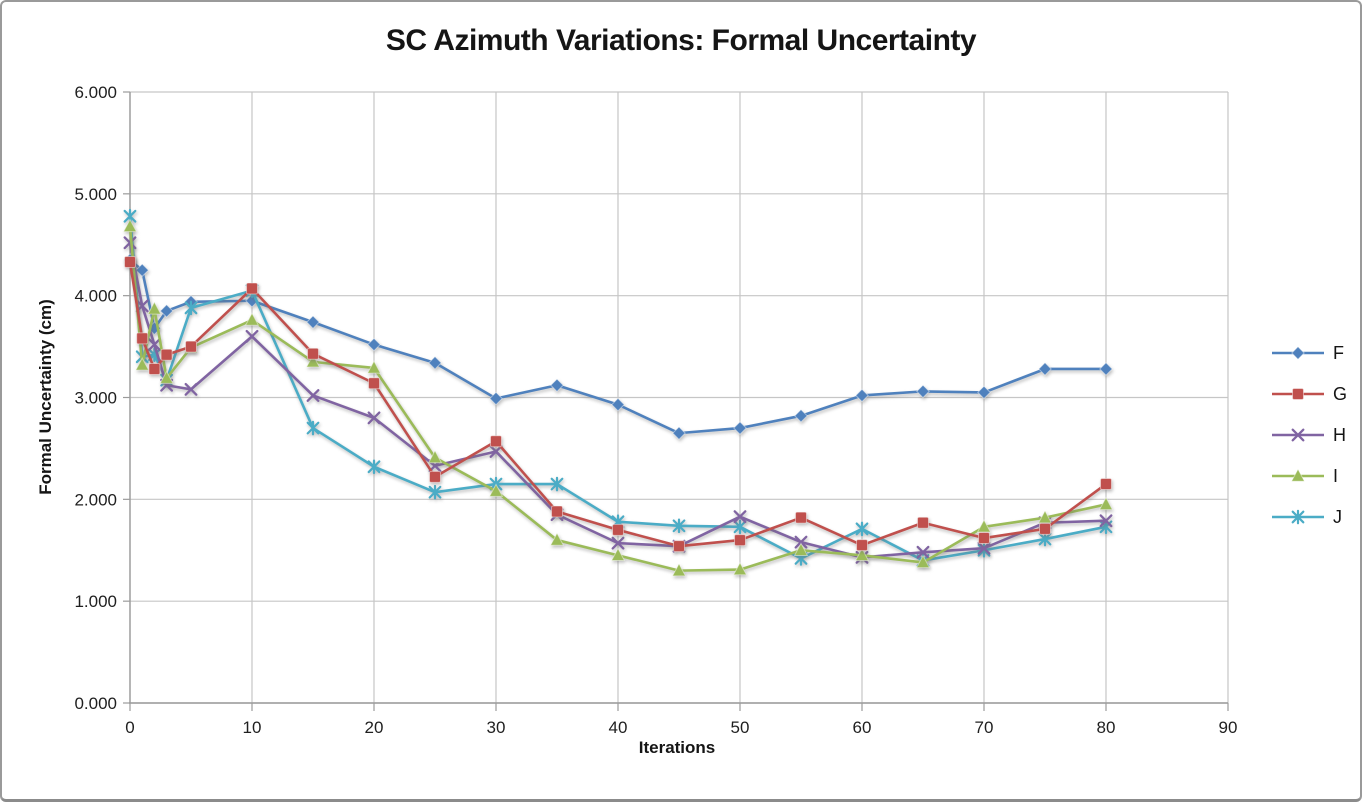 Image resolution: width=1362 pixels, height=802 pixels. Describe the element at coordinates (1308, 394) in the screenshot. I see `legend-item-G: G` at that location.